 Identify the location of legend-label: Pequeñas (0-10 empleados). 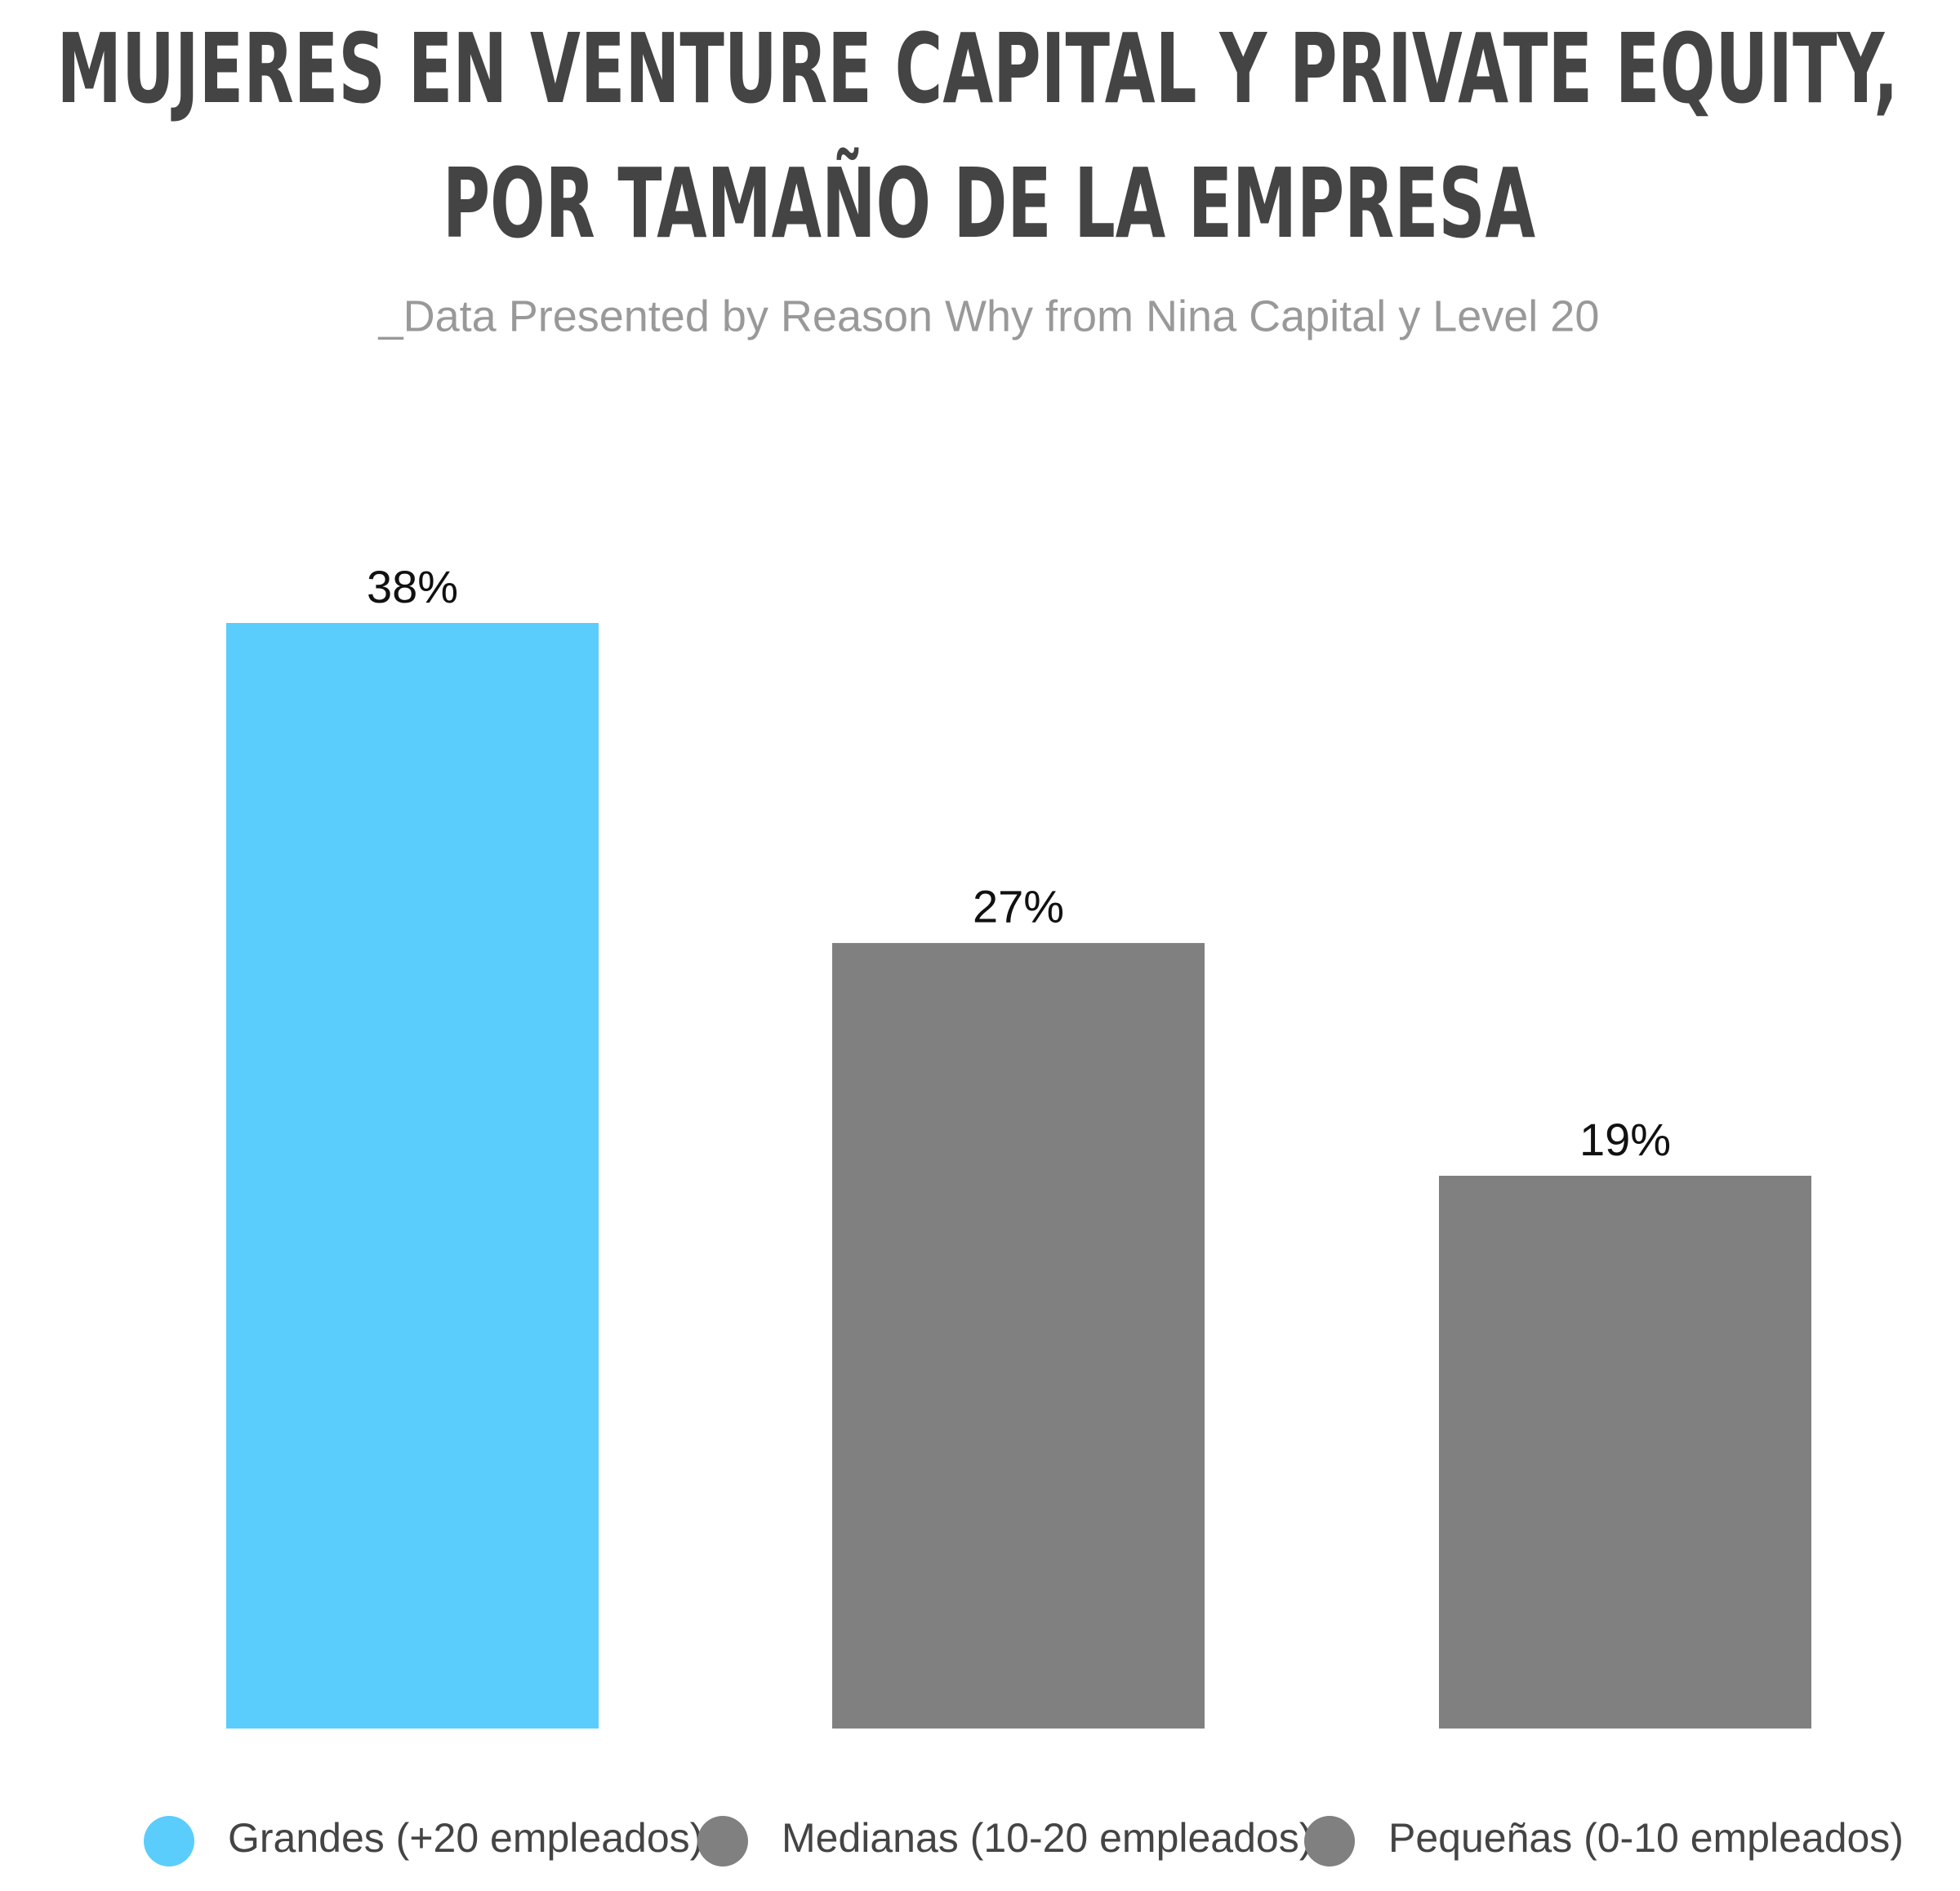
(1646, 1838).